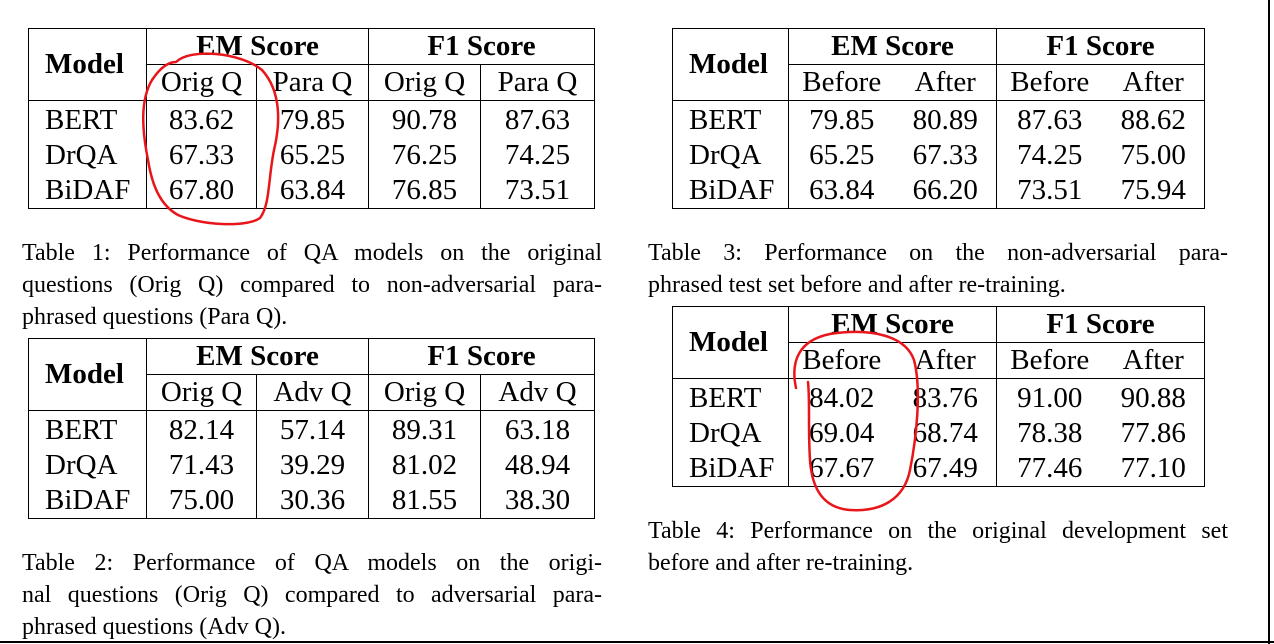 This screenshot has width=1274, height=644. I want to click on table-row: DrQA 69.04 68.74 78.38 77.86, so click(938, 433).